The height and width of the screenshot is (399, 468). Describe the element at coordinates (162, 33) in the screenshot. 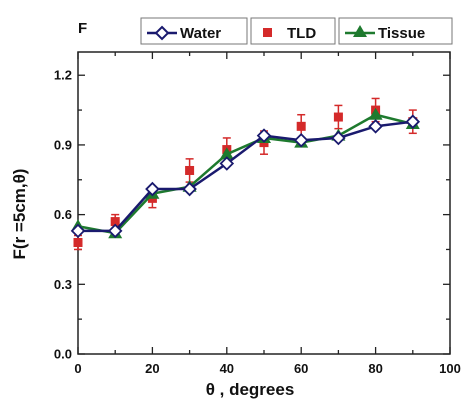

I see `legend-marker-water` at that location.